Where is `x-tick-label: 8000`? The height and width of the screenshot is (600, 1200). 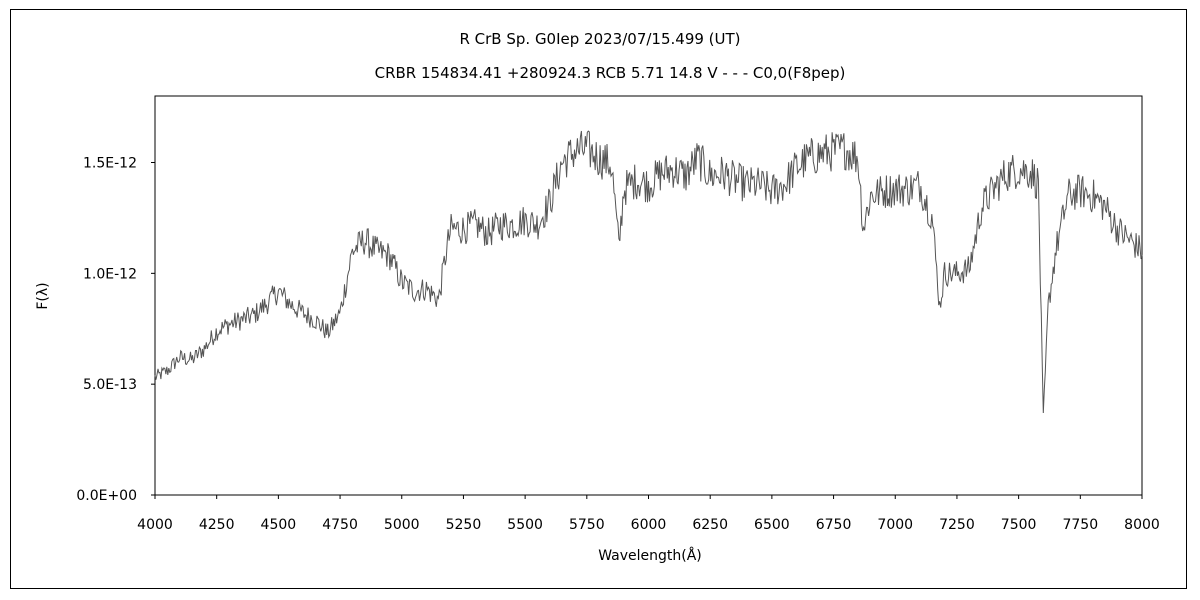 x-tick-label: 8000 is located at coordinates (1142, 525).